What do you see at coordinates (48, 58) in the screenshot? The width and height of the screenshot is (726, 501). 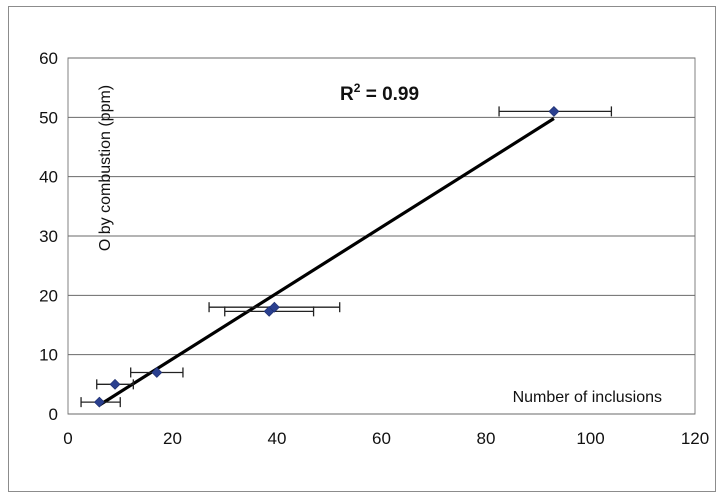 I see `y-tick-label: 60` at bounding box center [48, 58].